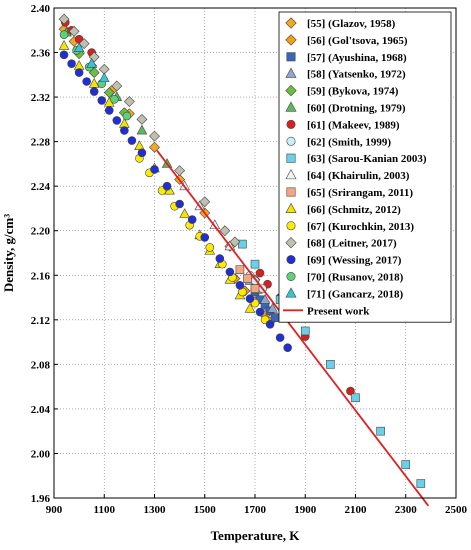 The height and width of the screenshot is (550, 471). Describe the element at coordinates (360, 193) in the screenshot. I see `legend-label: [65] (Srirangam, 2011)` at that location.